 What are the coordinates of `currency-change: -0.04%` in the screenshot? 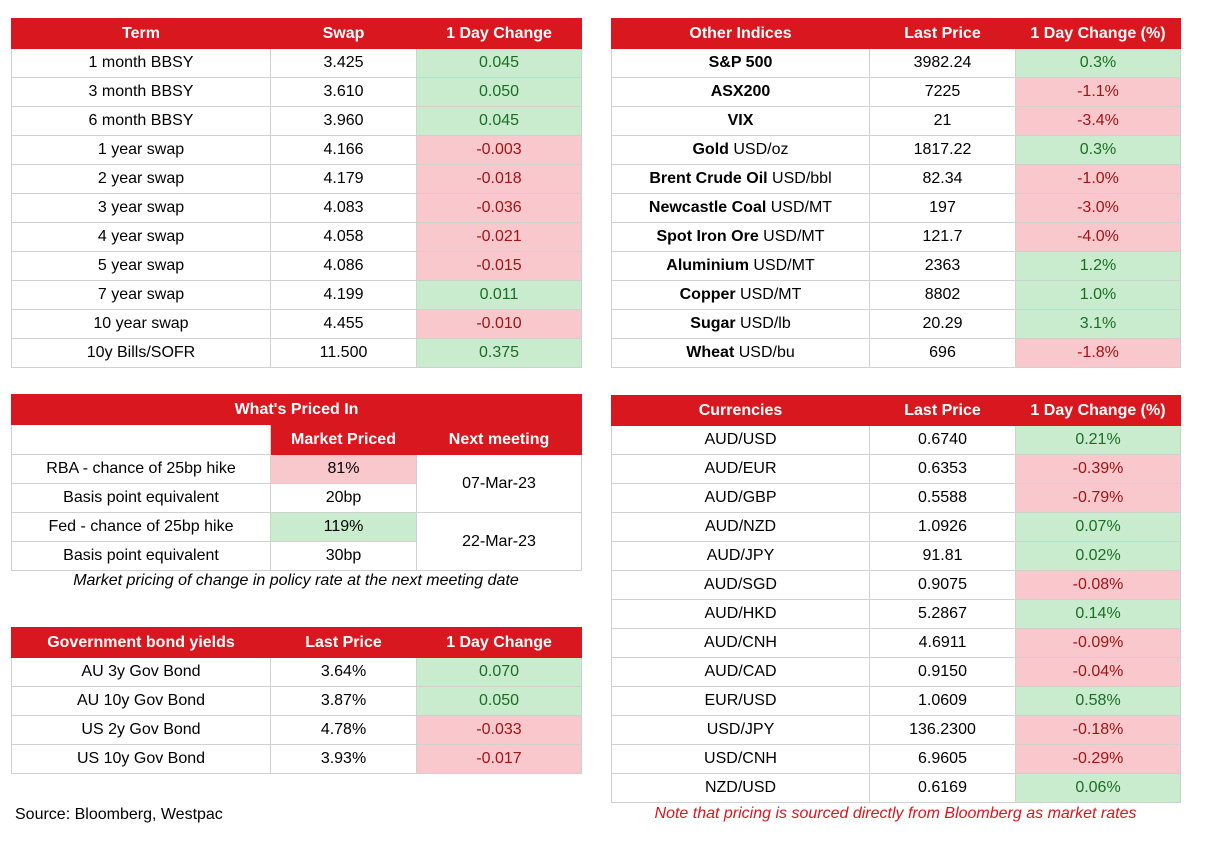 It's located at (1098, 672).